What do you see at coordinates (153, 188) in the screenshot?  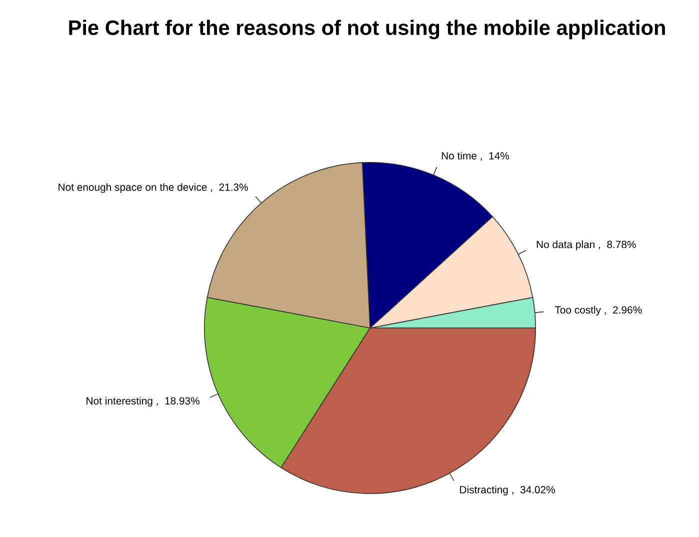 I see `slice-label: Not enough space on the device , 21.3%` at bounding box center [153, 188].